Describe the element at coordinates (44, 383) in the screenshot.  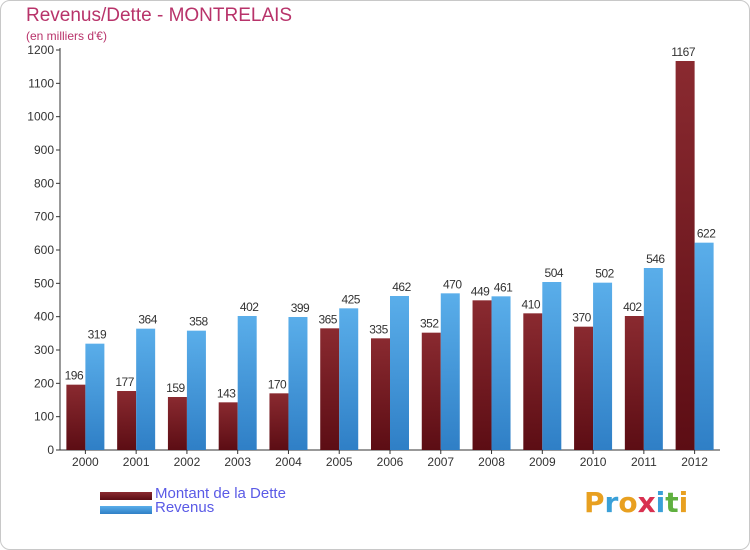
I see `y-tick-label: 200` at that location.